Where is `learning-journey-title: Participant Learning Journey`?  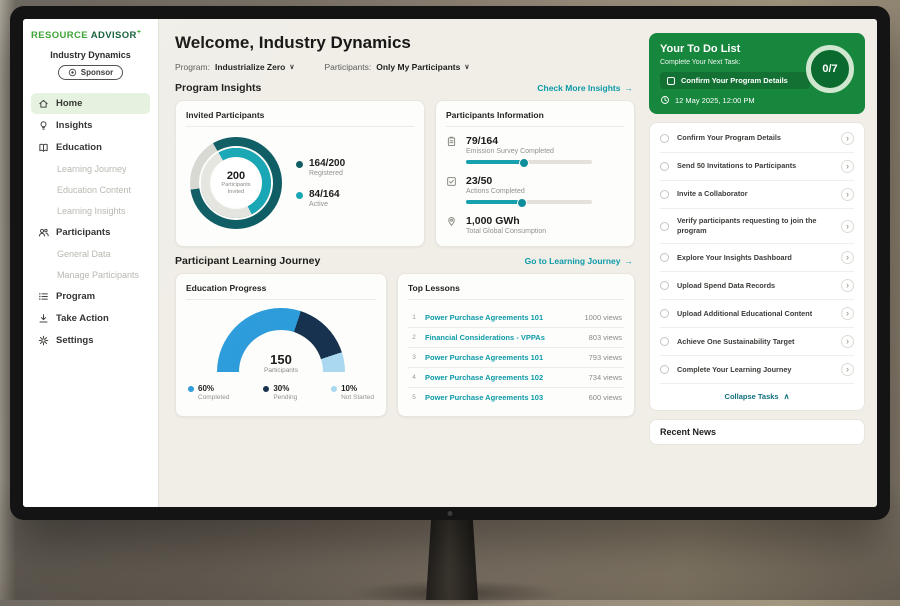
learning-journey-title: Participant Learning Journey is located at coordinates (248, 261).